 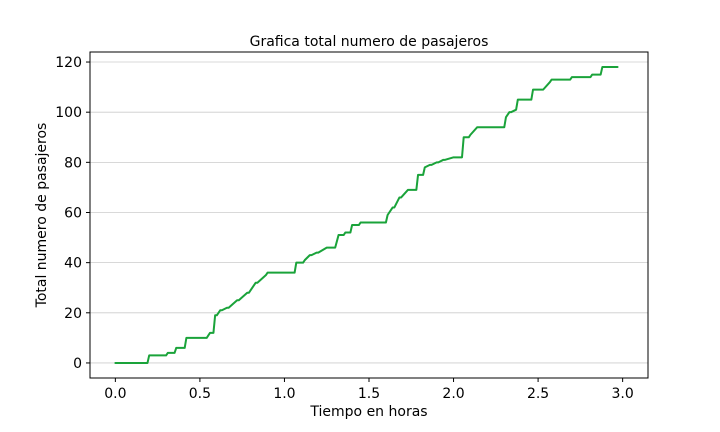 What do you see at coordinates (73, 163) in the screenshot?
I see `y-tick-label: 80` at bounding box center [73, 163].